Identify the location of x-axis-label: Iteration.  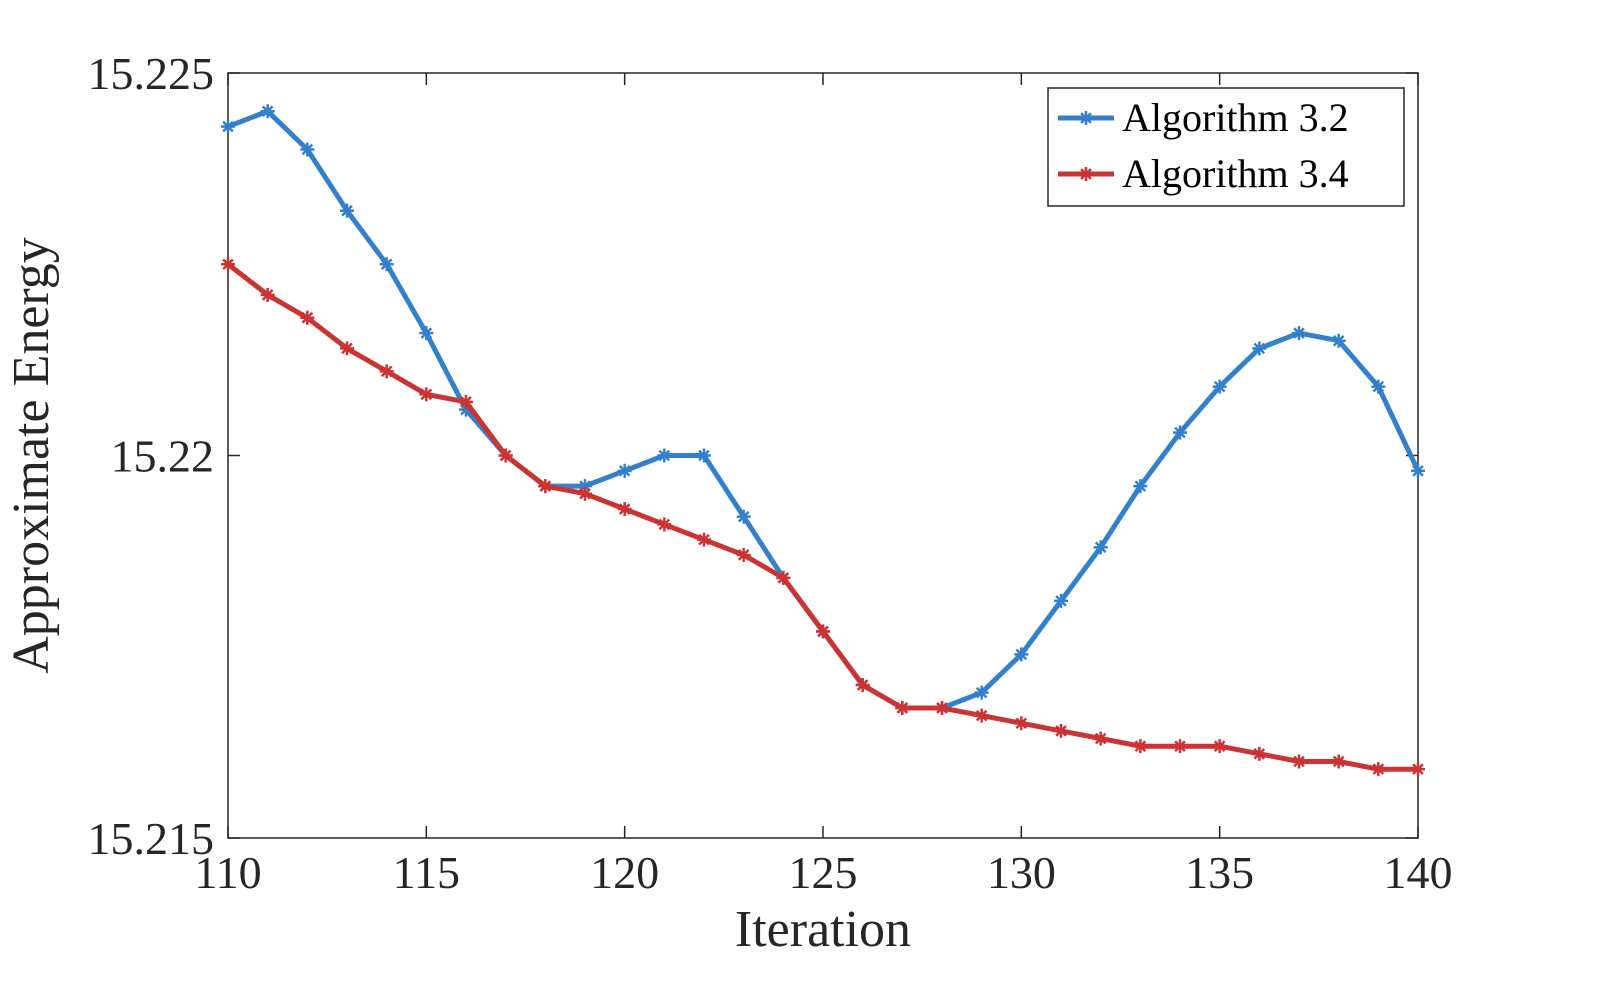
(823, 929).